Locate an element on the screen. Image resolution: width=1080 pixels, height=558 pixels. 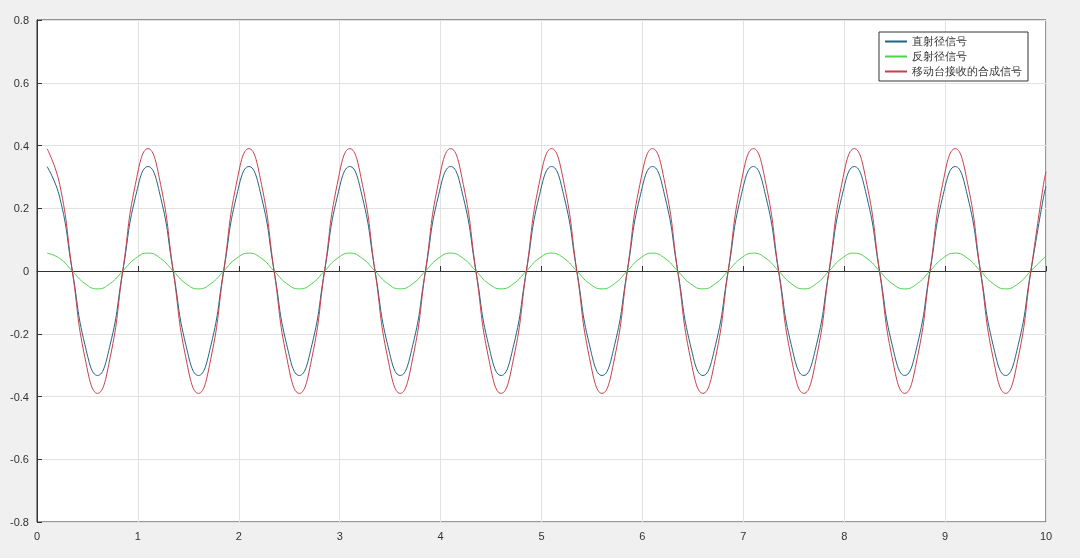
x-tick-label: 4 is located at coordinates (440, 535).